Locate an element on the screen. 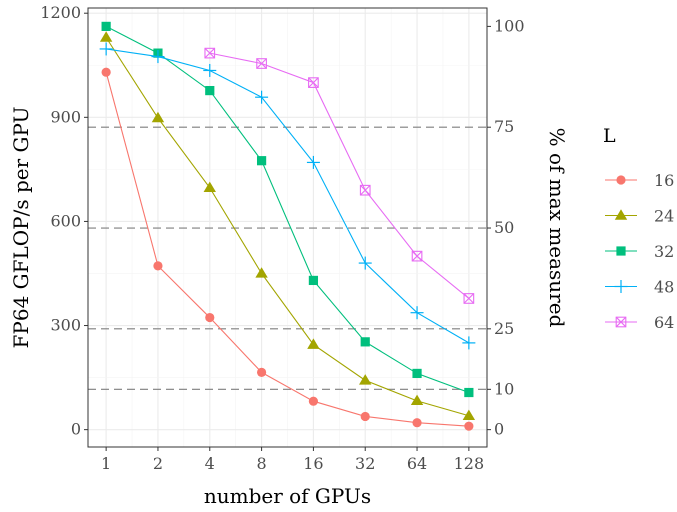 This screenshot has height=512, width=677. legend-label: 64 is located at coordinates (664, 322).